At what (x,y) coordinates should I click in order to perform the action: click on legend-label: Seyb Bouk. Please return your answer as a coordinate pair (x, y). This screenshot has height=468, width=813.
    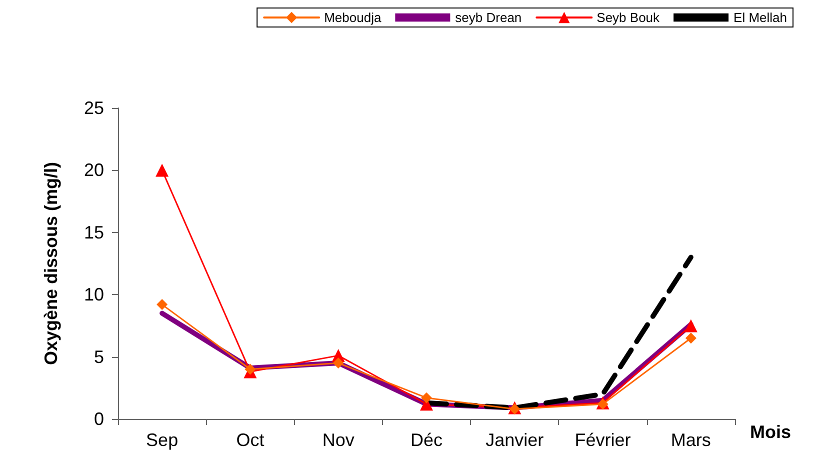
    Looking at the image, I should click on (628, 17).